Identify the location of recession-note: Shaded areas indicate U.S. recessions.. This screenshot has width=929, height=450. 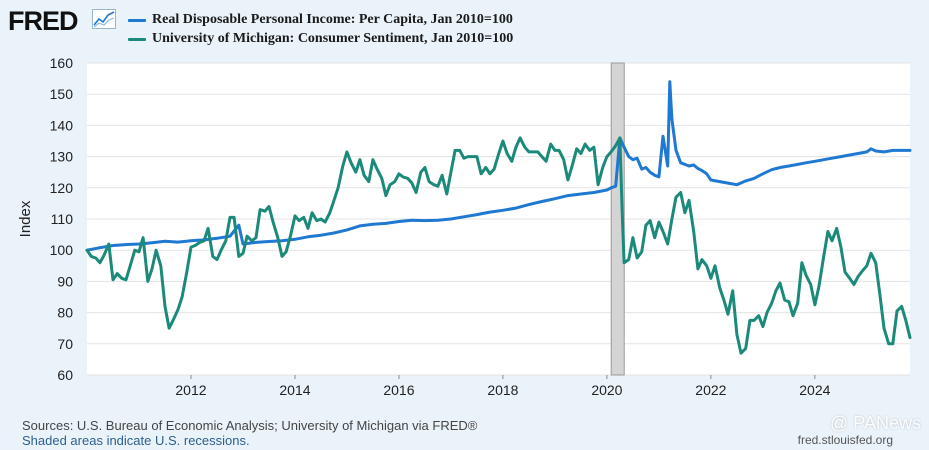
(136, 440).